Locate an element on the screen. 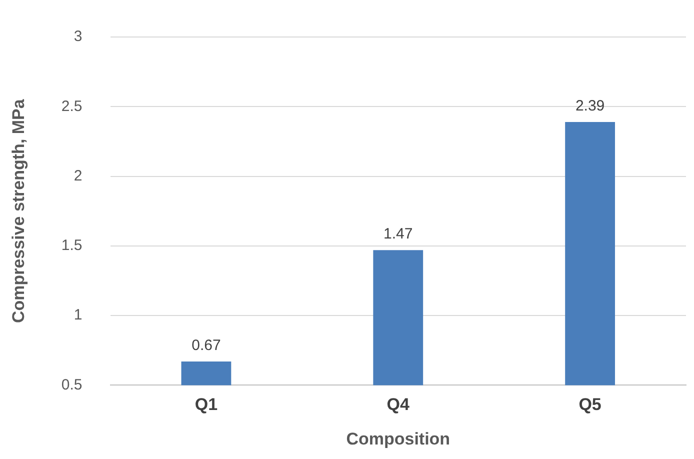  x-tick-label: Q5 is located at coordinates (590, 404).